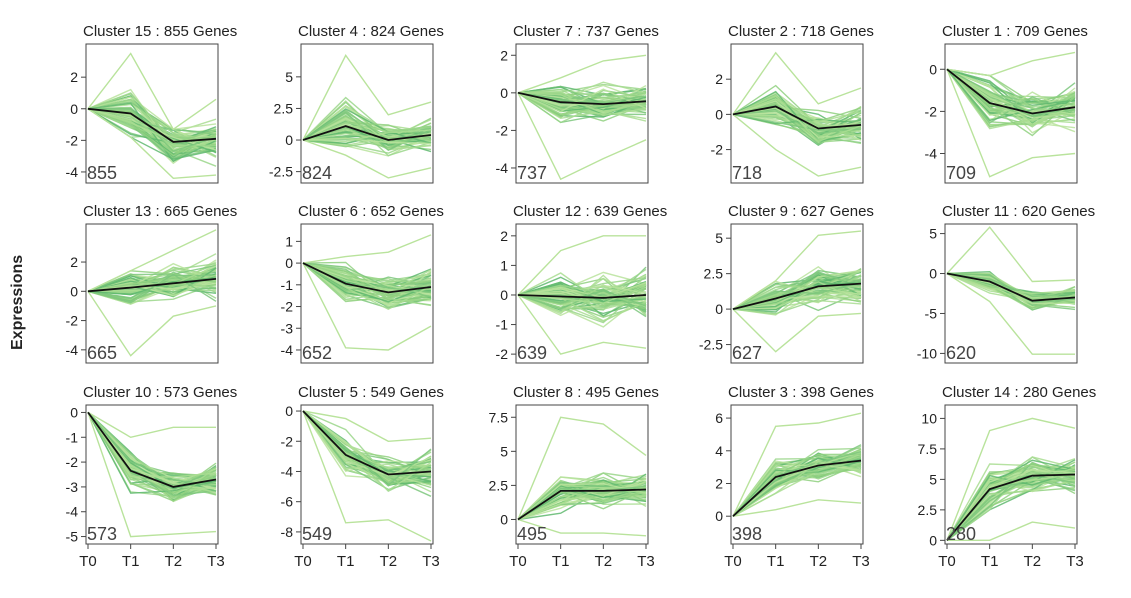 Image resolution: width=1131 pixels, height=598 pixels. I want to click on gene-count-label: 280, so click(961, 534).